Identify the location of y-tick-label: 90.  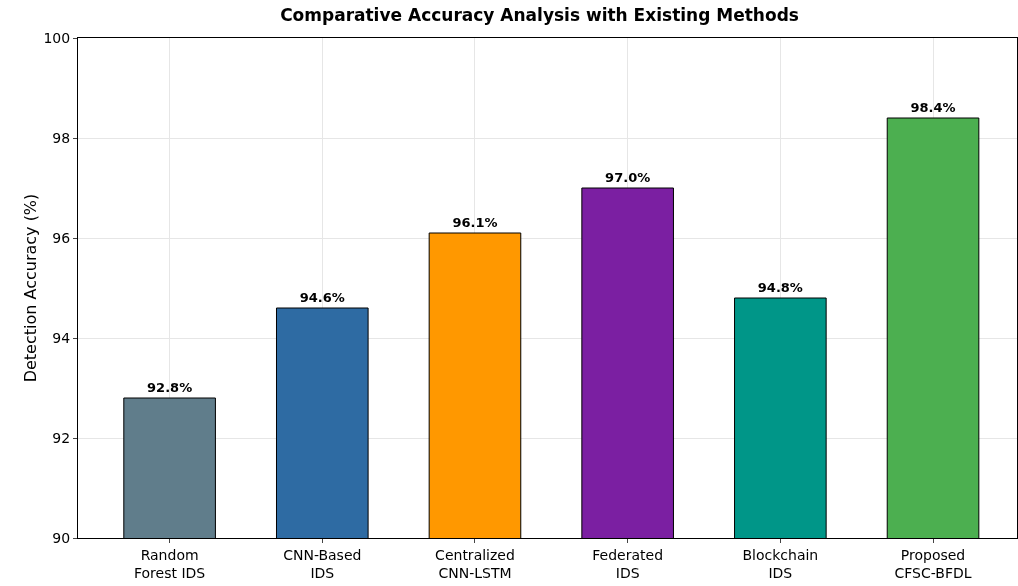
(61, 537).